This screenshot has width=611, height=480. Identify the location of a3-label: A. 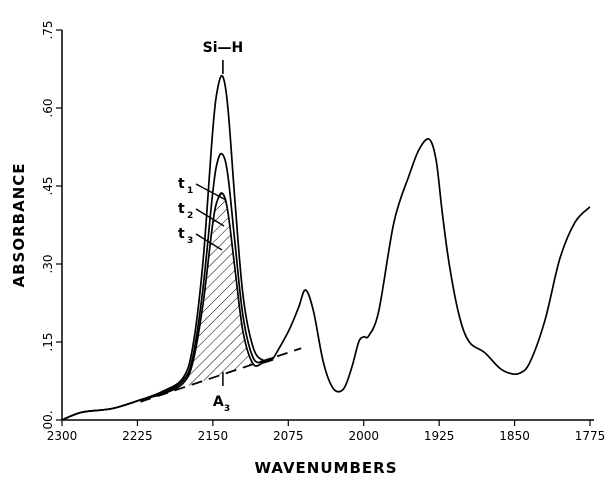
(218, 402).